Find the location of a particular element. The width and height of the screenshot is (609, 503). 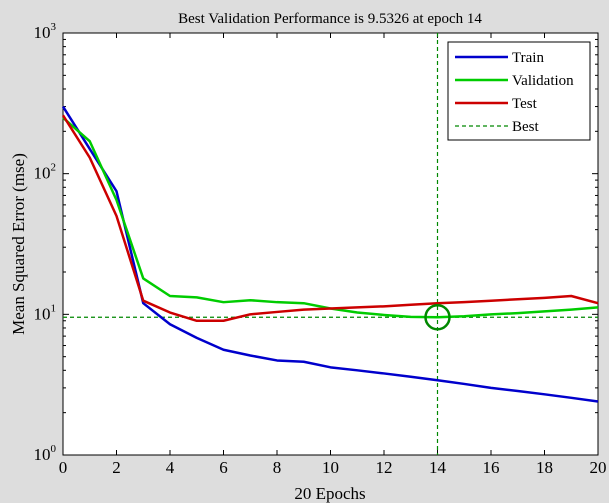

x-tick-label: 4 is located at coordinates (170, 467).